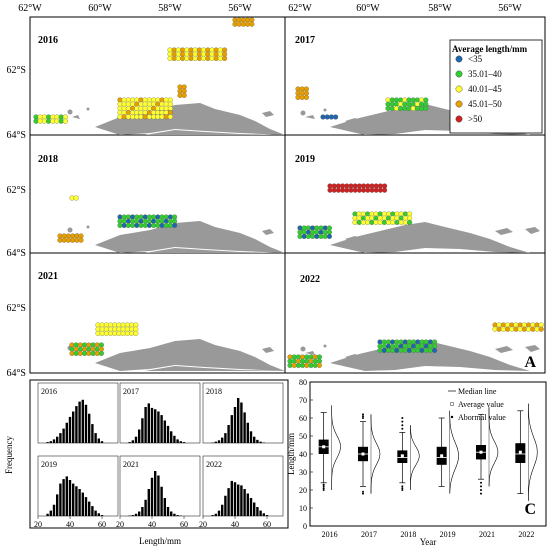 The image size is (550, 547). I want to click on lon-label: 62°W, so click(300, 8).